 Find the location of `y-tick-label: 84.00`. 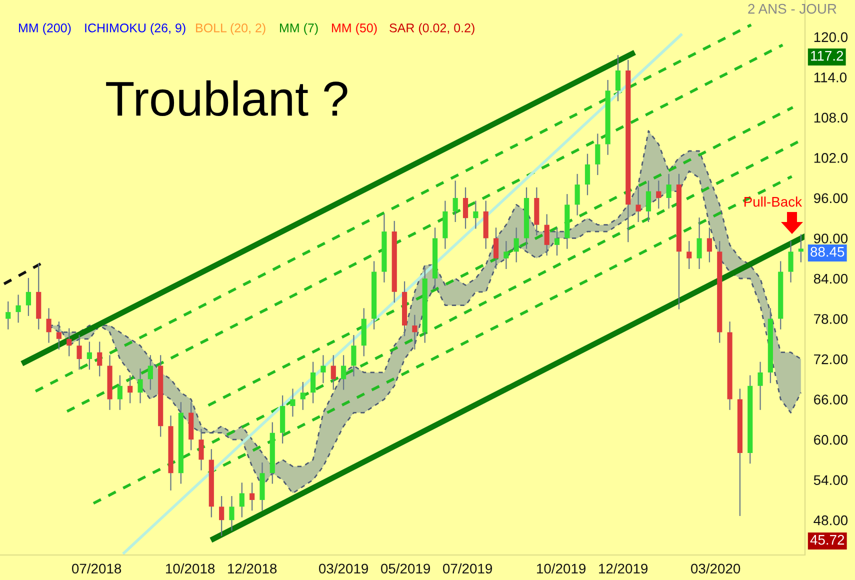

y-tick-label: 84.00 is located at coordinates (831, 279).